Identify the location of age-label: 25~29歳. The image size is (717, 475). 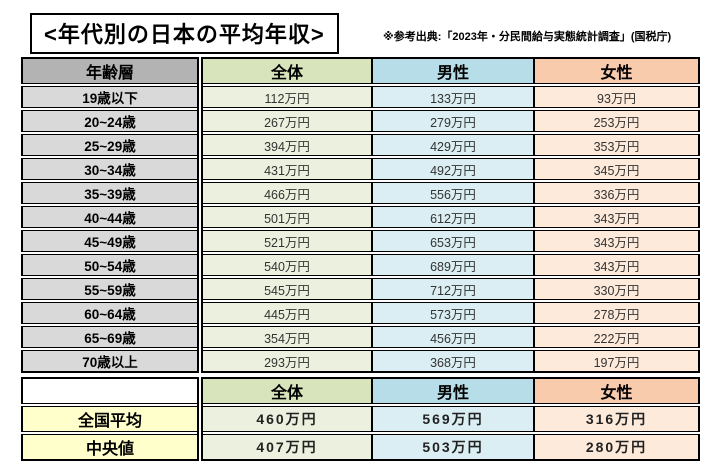
(112, 144).